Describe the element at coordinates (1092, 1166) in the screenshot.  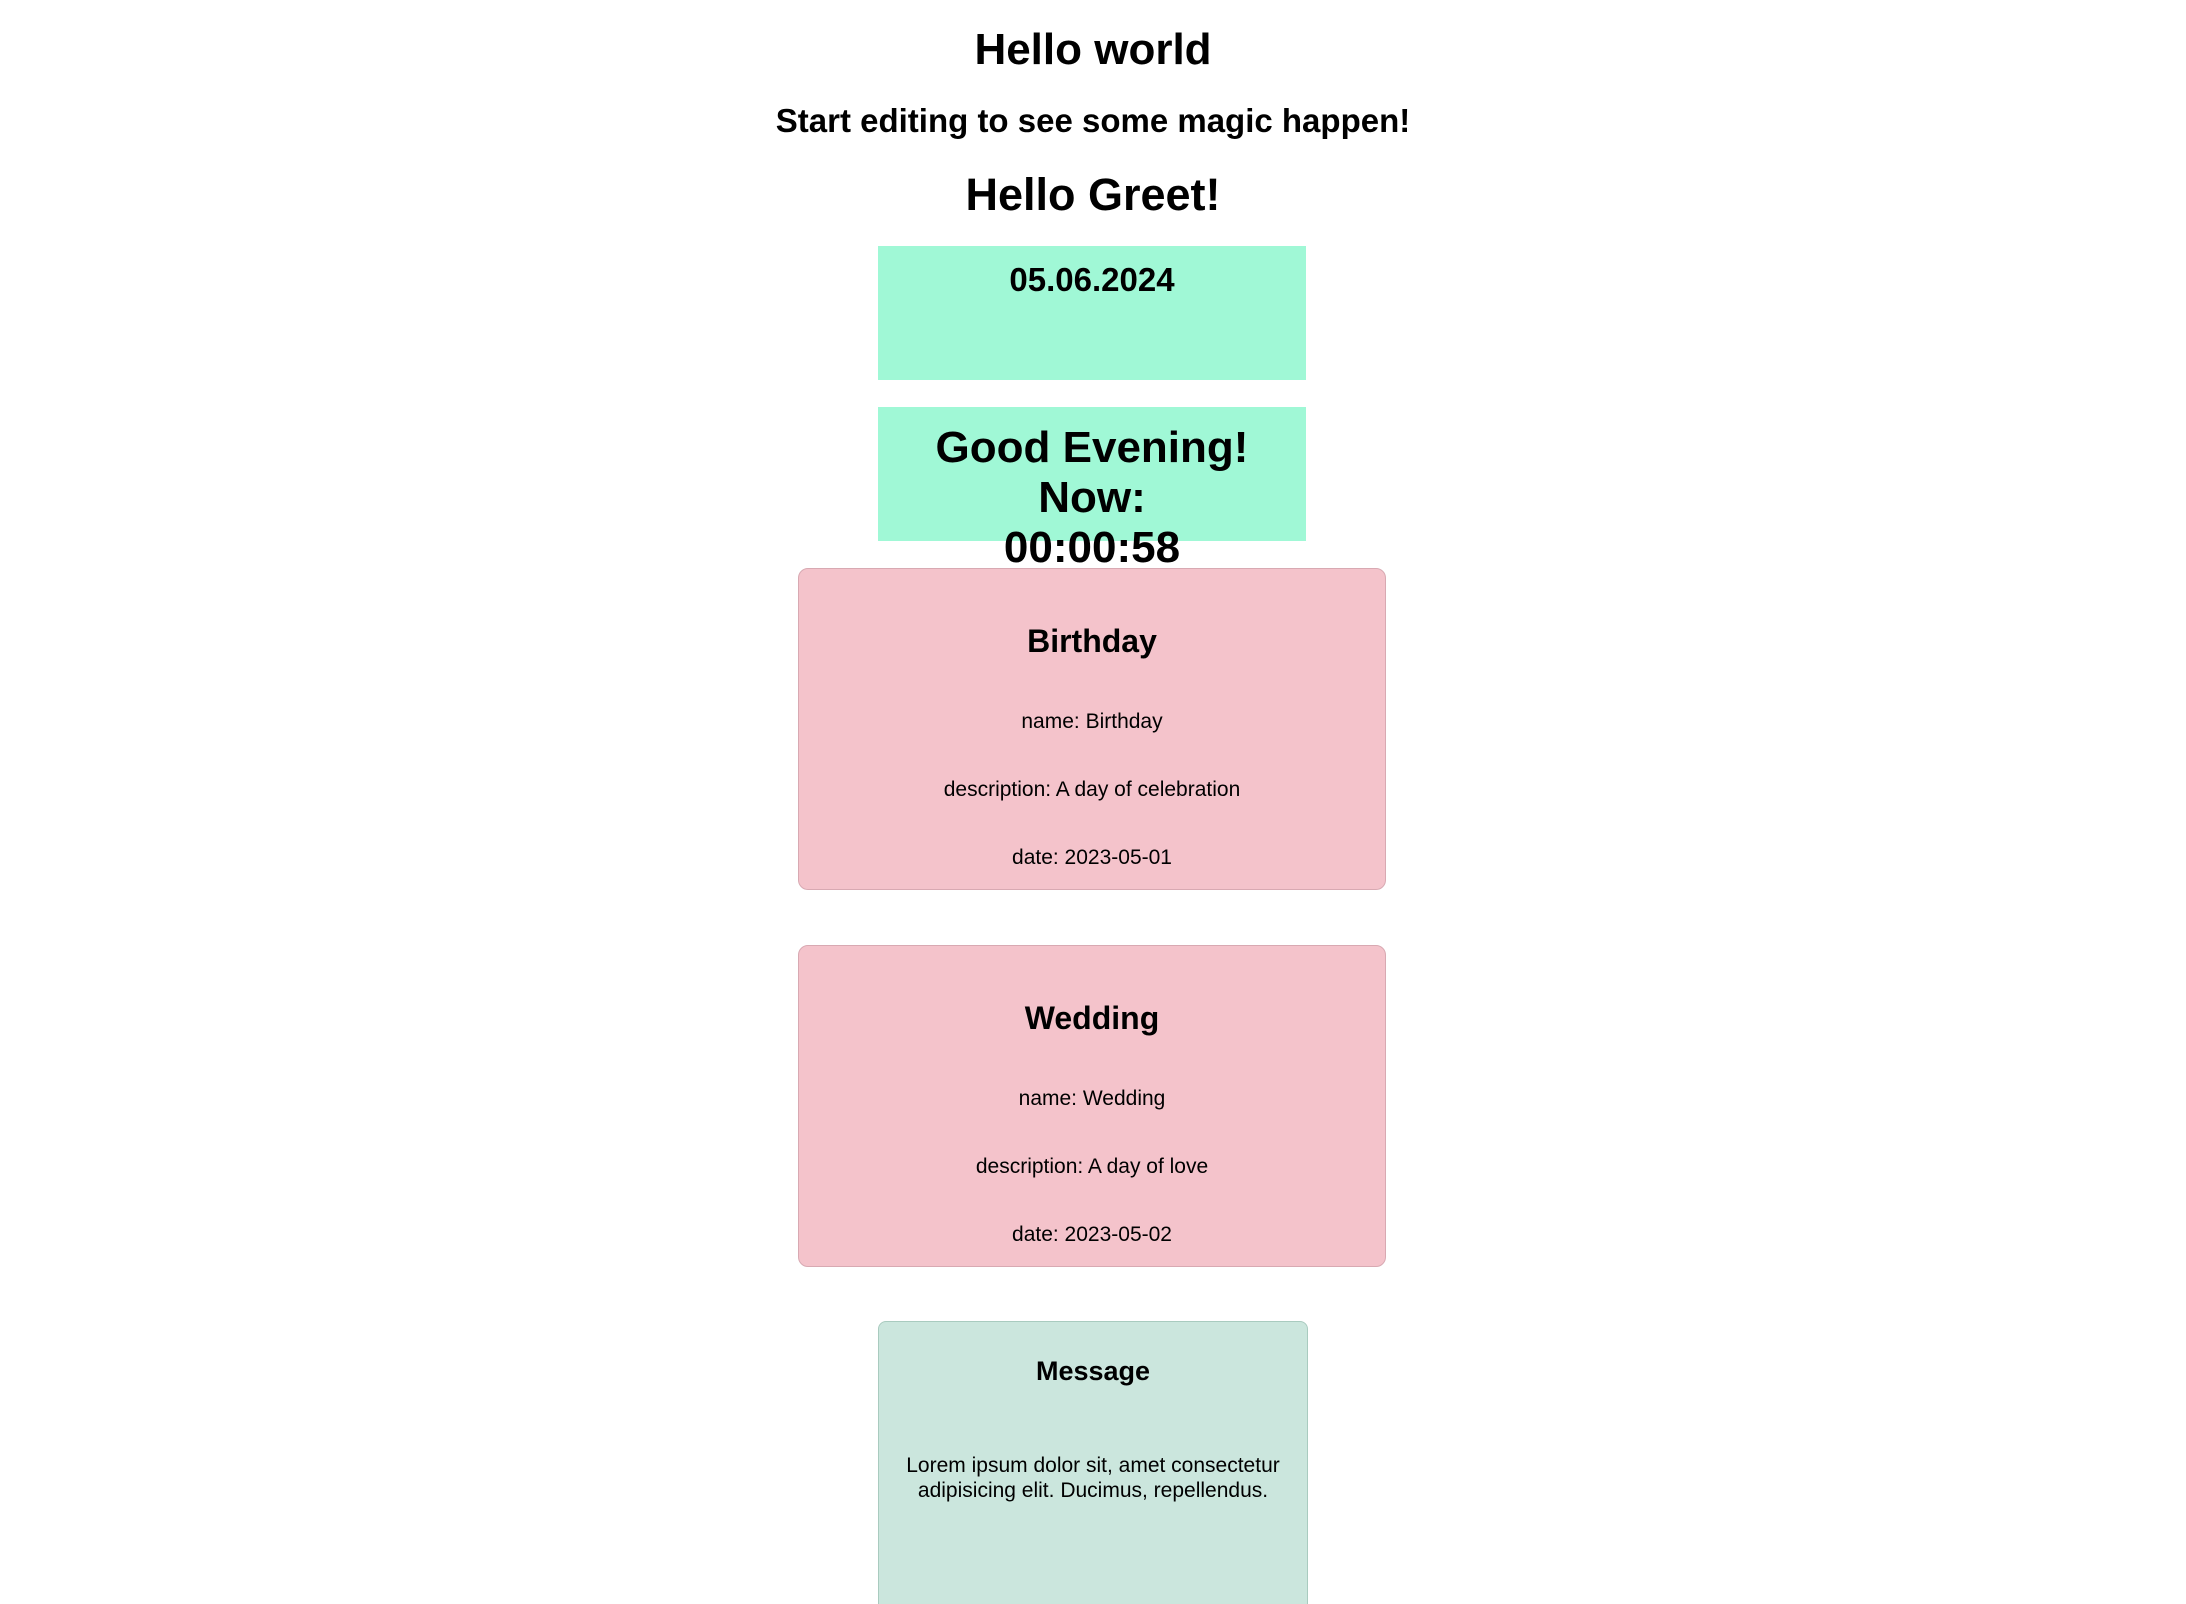
I see `event-description: description: A day of love` at that location.